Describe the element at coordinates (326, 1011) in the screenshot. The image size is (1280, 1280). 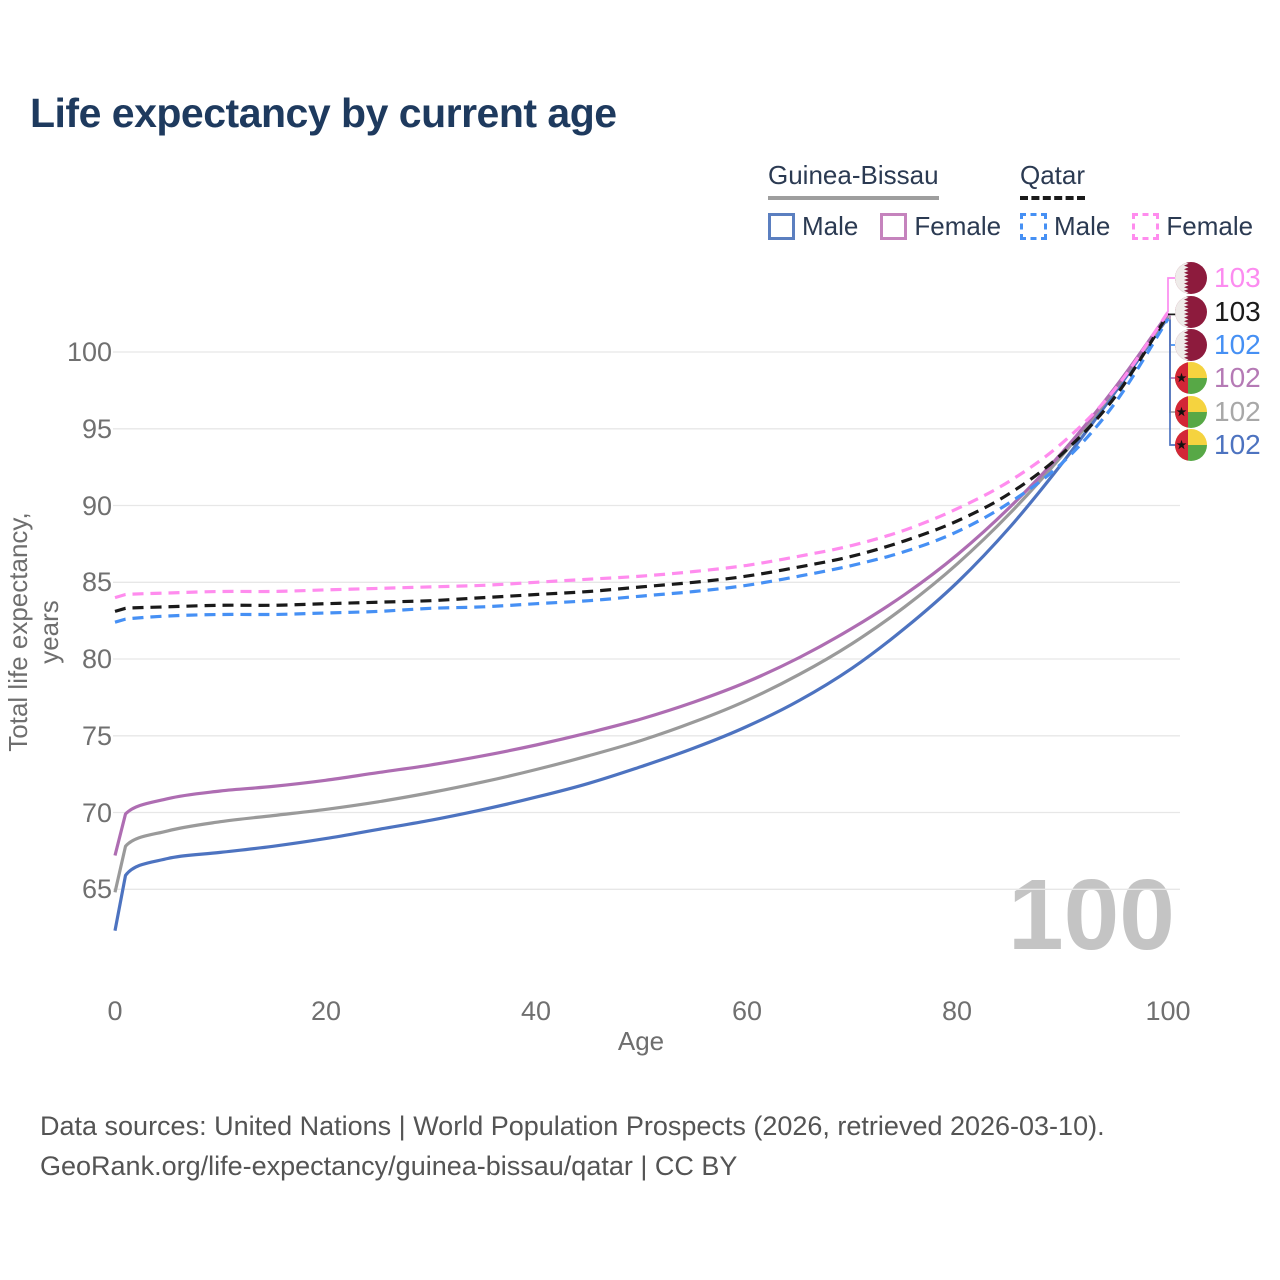
I see `x-tick-label-20: 20` at that location.